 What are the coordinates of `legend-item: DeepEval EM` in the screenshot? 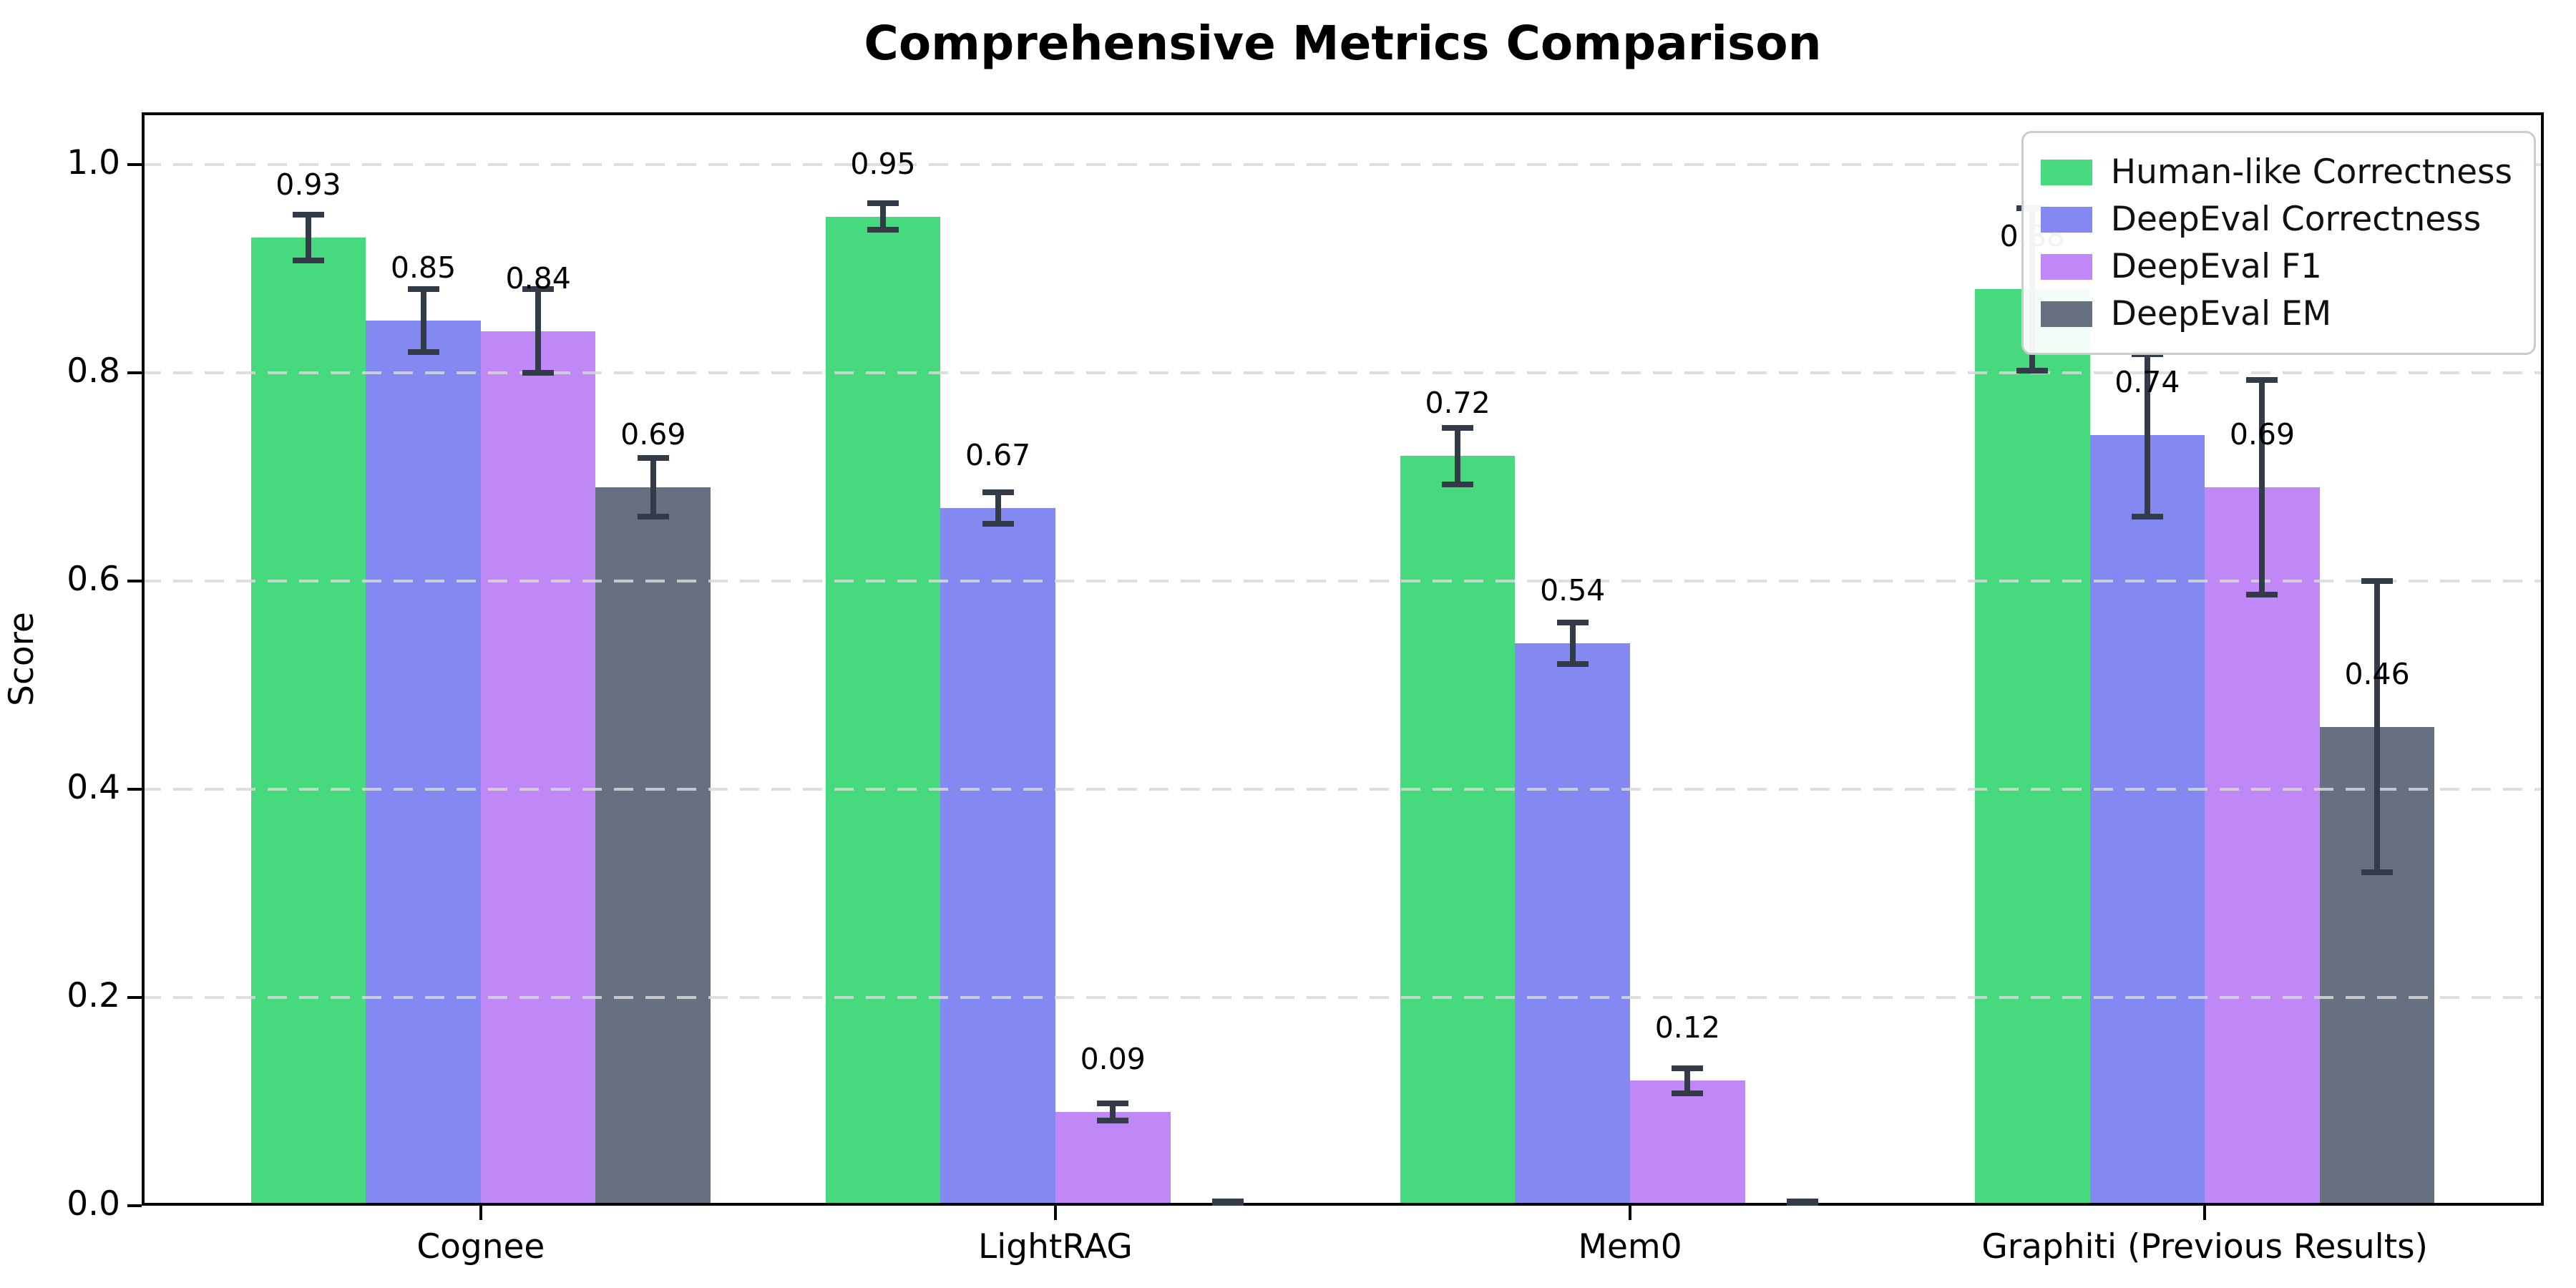 It's located at (2276, 313).